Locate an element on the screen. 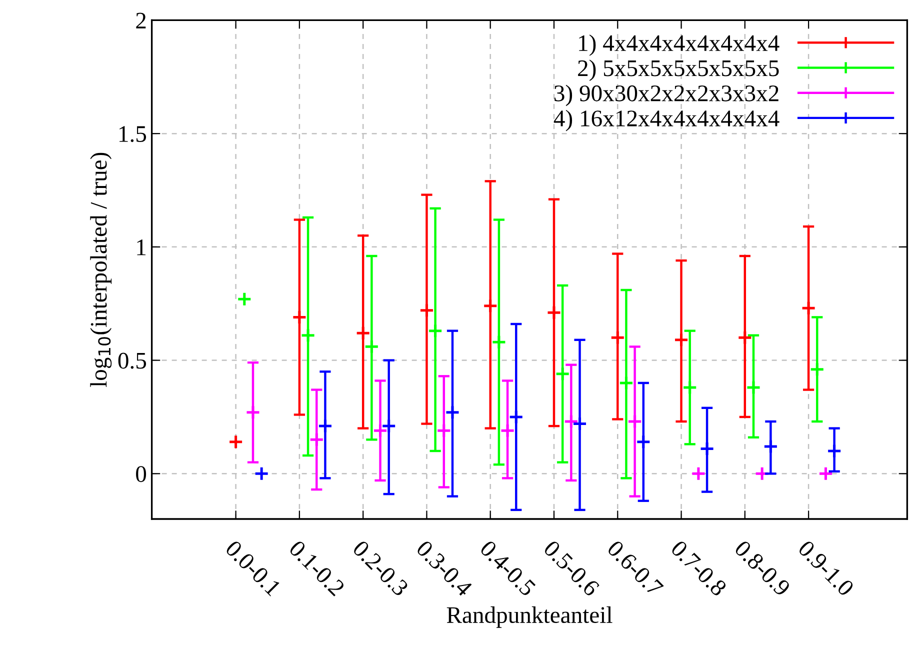 The height and width of the screenshot is (652, 909). y-tick-label: 2 is located at coordinates (141, 20).